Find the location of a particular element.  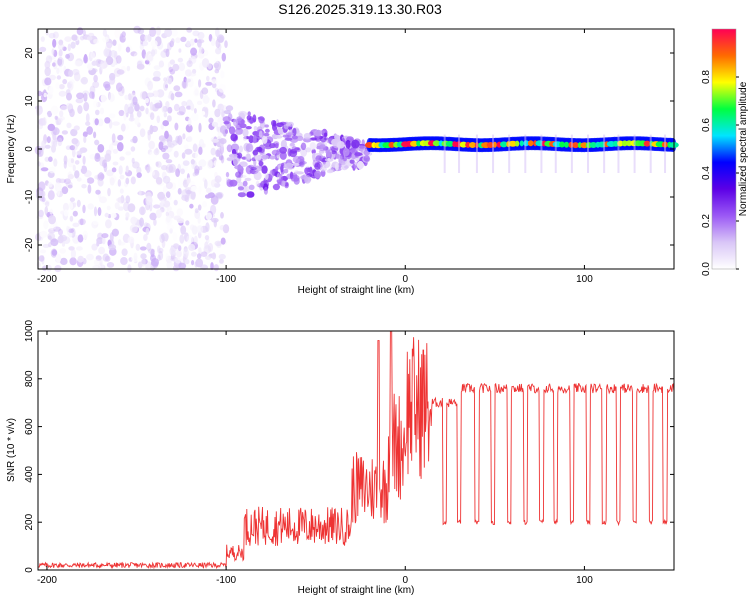

y-tick-label: -10 is located at coordinates (29, 196).